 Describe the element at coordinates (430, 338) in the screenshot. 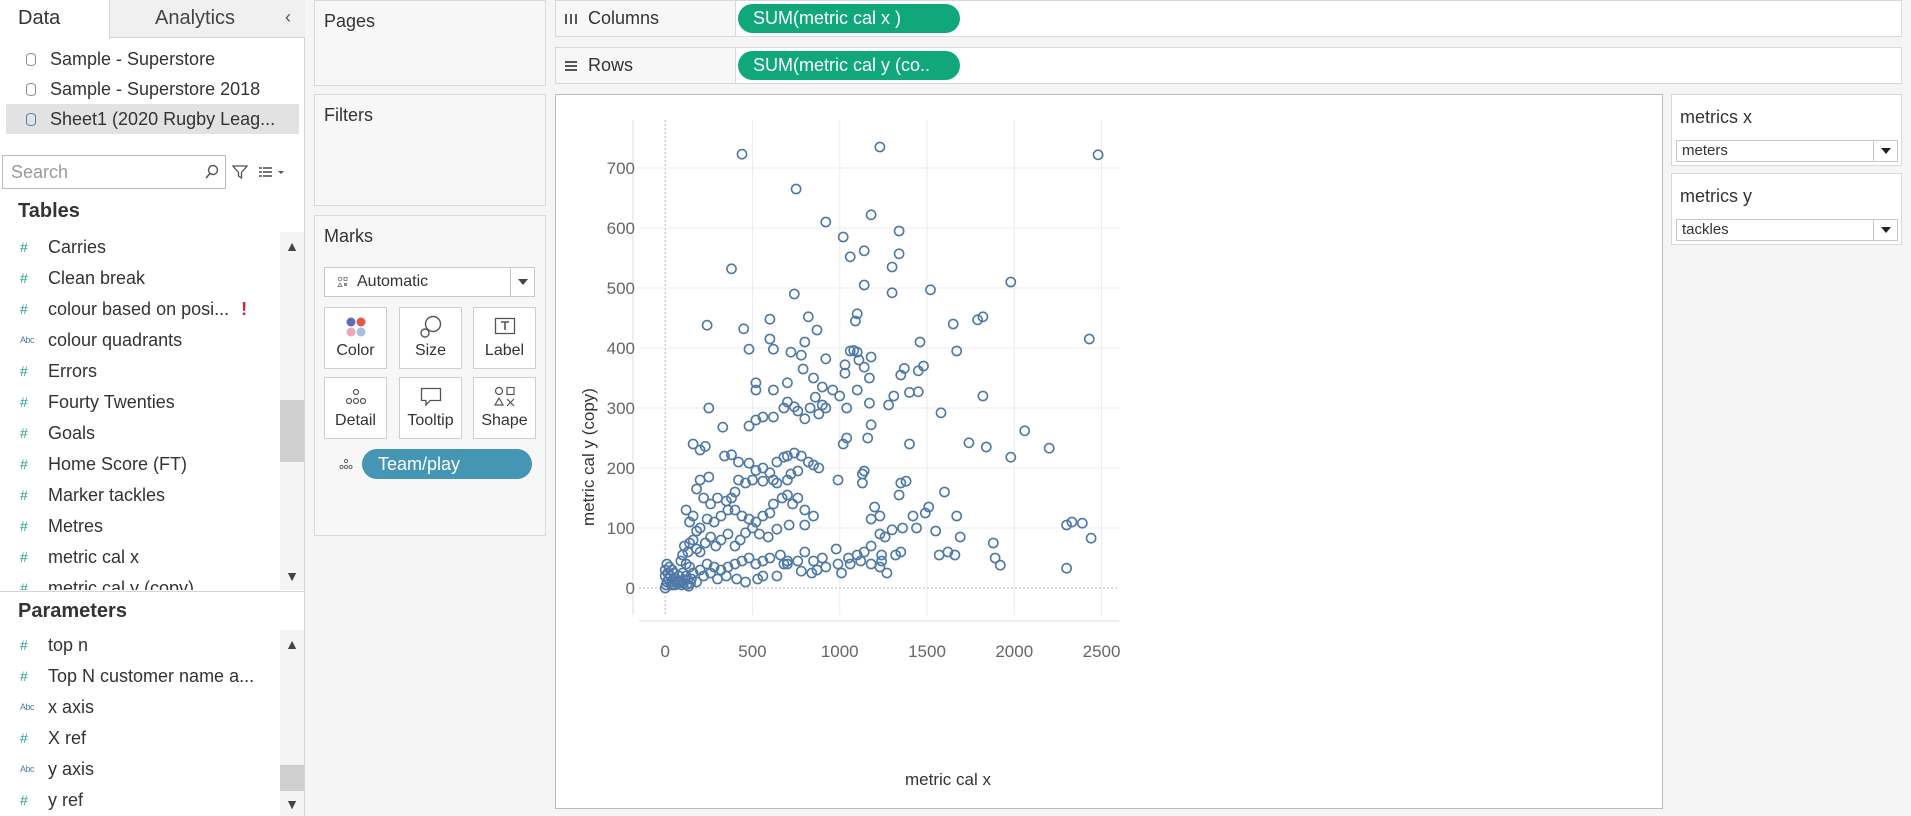

I see `size-button: Size` at that location.